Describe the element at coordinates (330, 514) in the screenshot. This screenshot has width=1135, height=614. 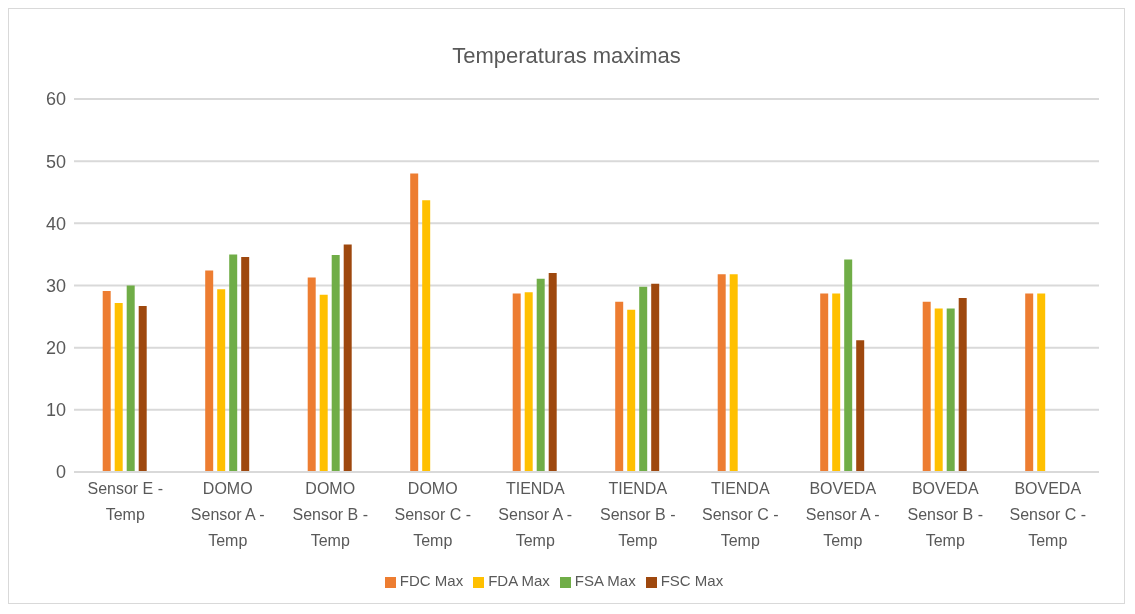
I see `x-tick-label: DOMO Sensor B - Temp` at that location.